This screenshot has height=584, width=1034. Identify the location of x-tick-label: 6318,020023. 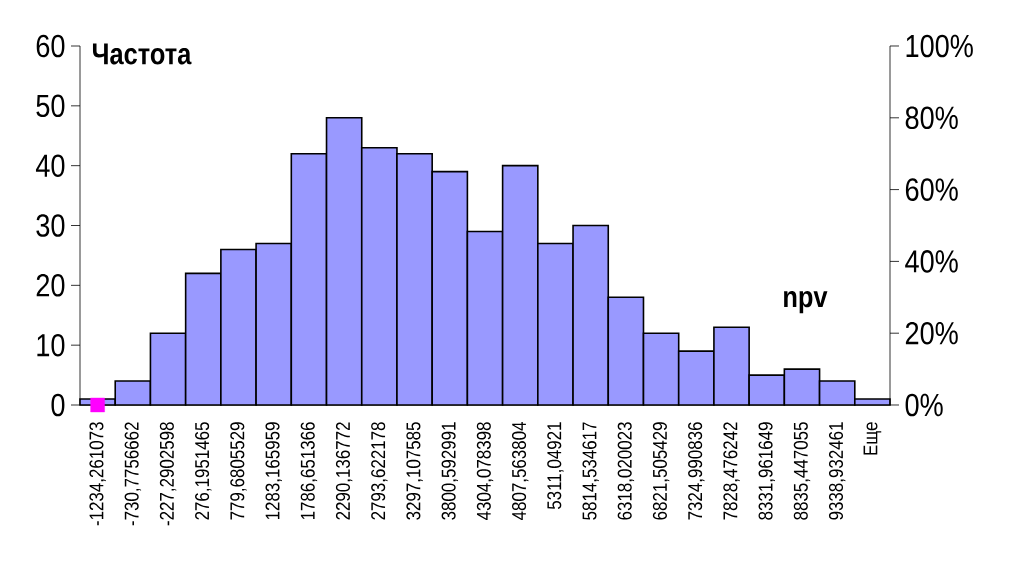
(626, 471).